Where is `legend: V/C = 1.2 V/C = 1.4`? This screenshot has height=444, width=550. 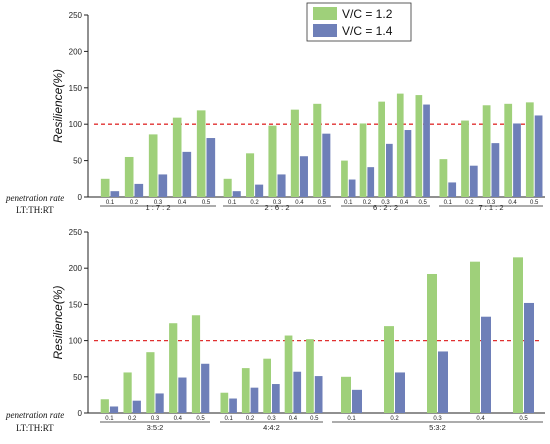 legend: V/C = 1.2 V/C = 1.4 is located at coordinates (359, 22).